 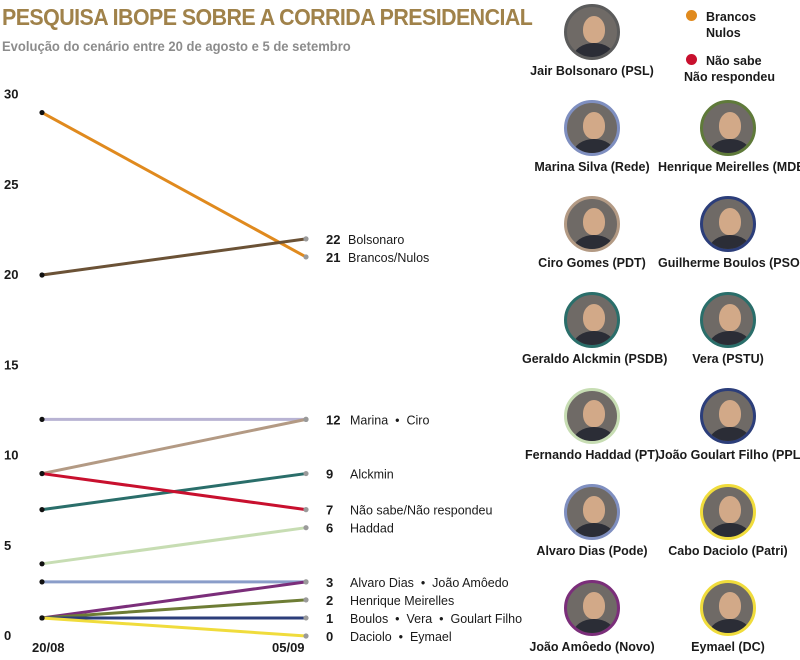 What do you see at coordinates (592, 647) in the screenshot?
I see `candidate-name: João Amôedo (Novo)` at bounding box center [592, 647].